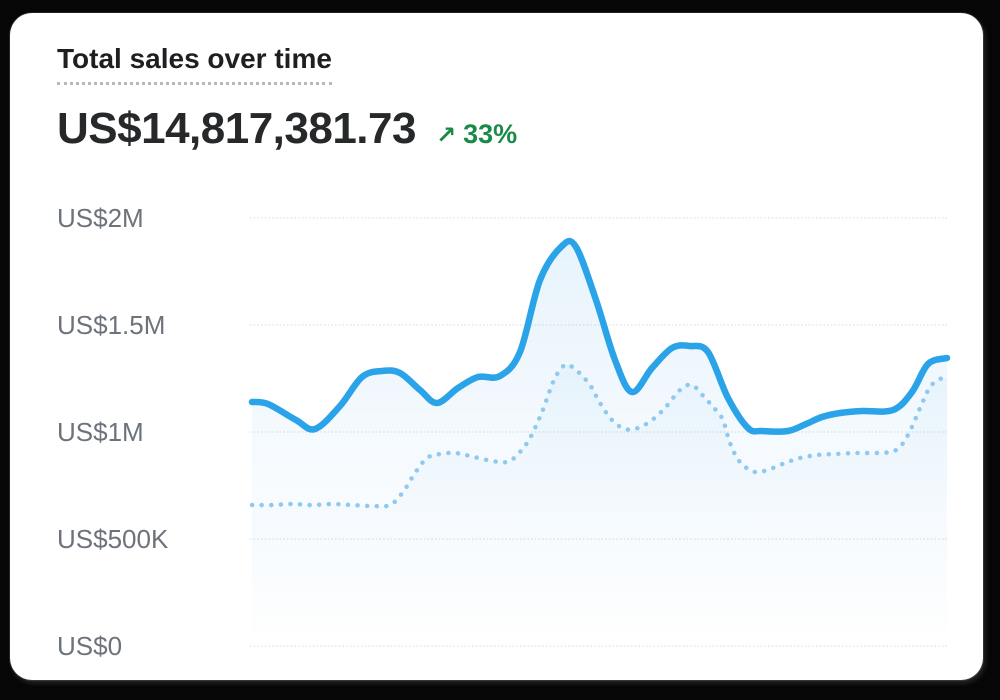 The image size is (1000, 700). I want to click on change-badge: ↗ 33%, so click(476, 135).